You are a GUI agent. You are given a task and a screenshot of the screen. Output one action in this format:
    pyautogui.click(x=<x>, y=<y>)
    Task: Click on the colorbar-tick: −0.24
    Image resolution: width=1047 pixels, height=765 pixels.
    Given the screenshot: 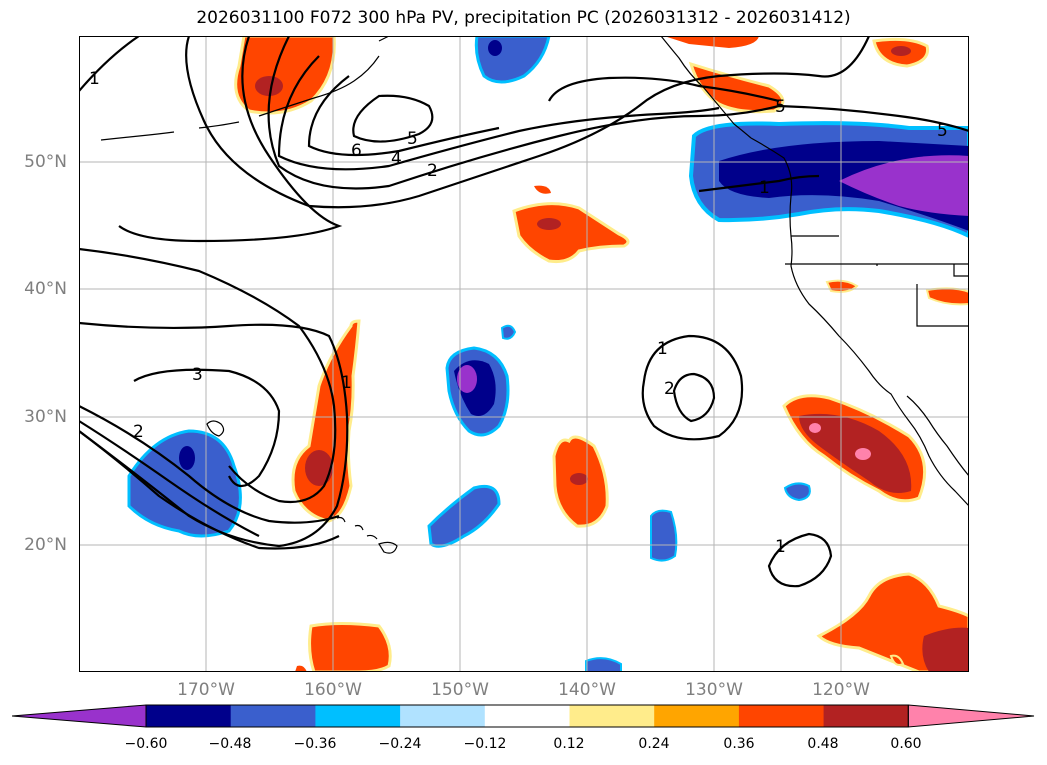 What is the action you would take?
    pyautogui.click(x=400, y=744)
    